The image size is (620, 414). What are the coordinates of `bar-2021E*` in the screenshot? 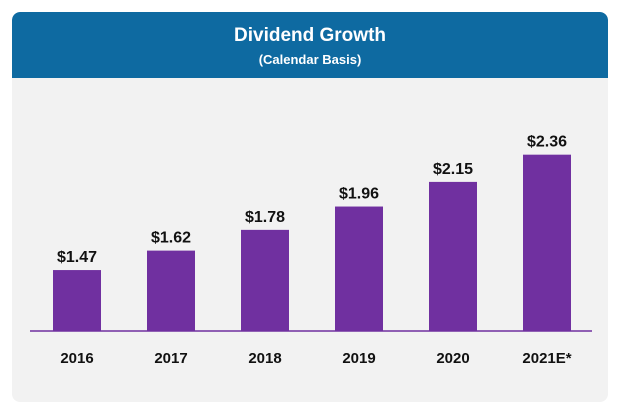 It's located at (547, 242).